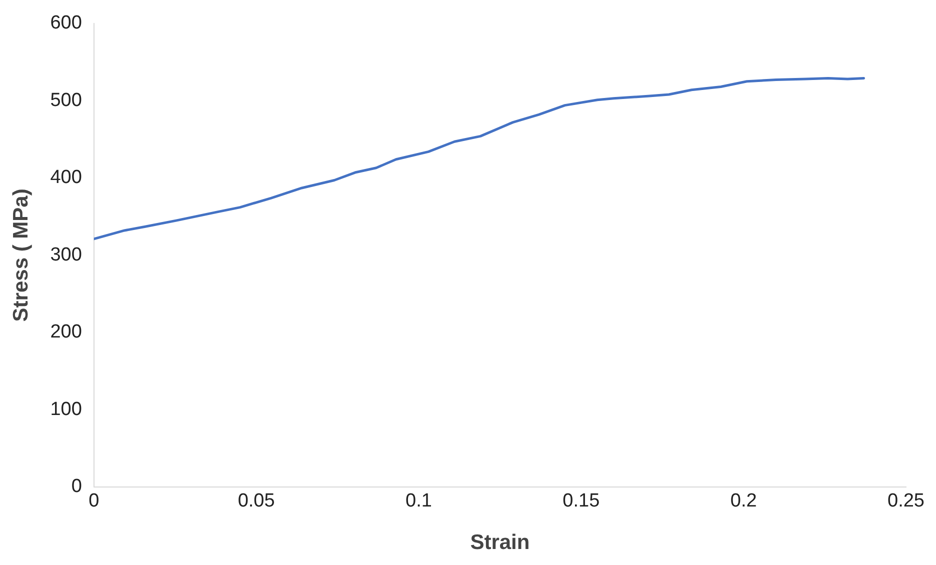 Image resolution: width=936 pixels, height=565 pixels. I want to click on y-tick-label: 100, so click(66, 409).